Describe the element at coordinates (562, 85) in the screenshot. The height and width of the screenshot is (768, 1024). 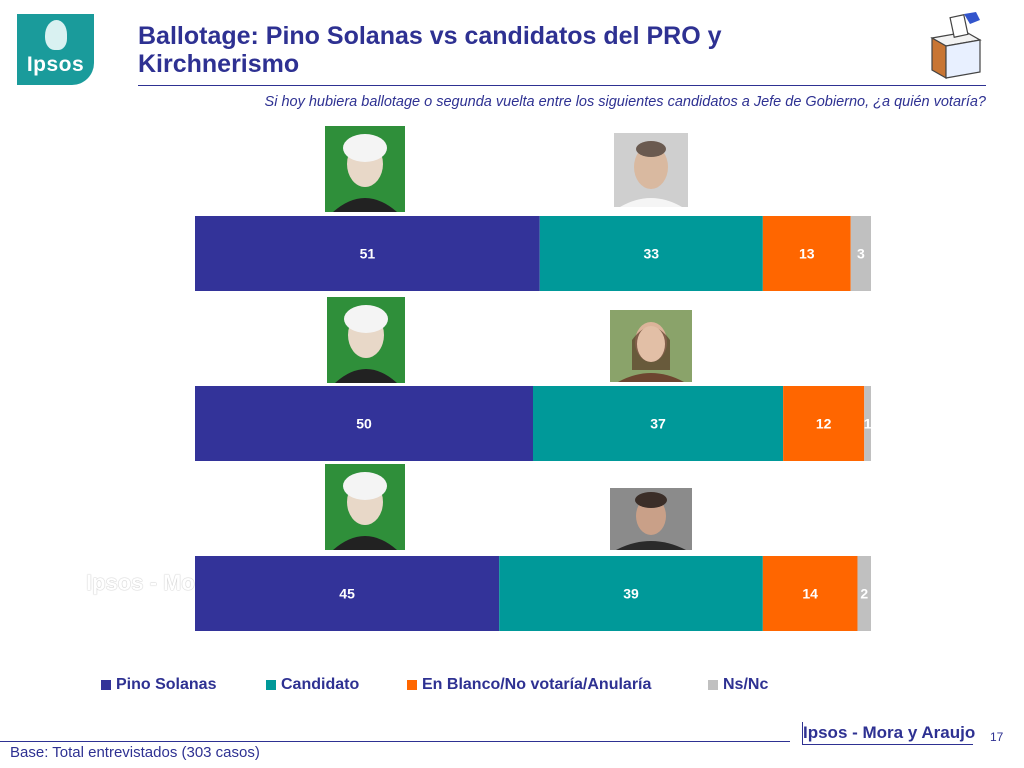
I see `title-divider` at that location.